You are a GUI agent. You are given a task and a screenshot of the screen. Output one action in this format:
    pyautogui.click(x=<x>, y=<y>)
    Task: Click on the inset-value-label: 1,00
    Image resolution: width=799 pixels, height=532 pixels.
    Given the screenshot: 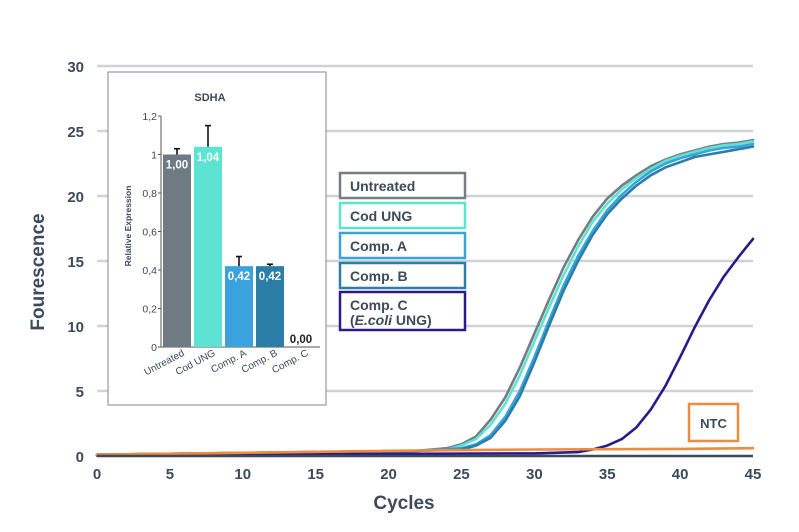 What is the action you would take?
    pyautogui.click(x=177, y=166)
    